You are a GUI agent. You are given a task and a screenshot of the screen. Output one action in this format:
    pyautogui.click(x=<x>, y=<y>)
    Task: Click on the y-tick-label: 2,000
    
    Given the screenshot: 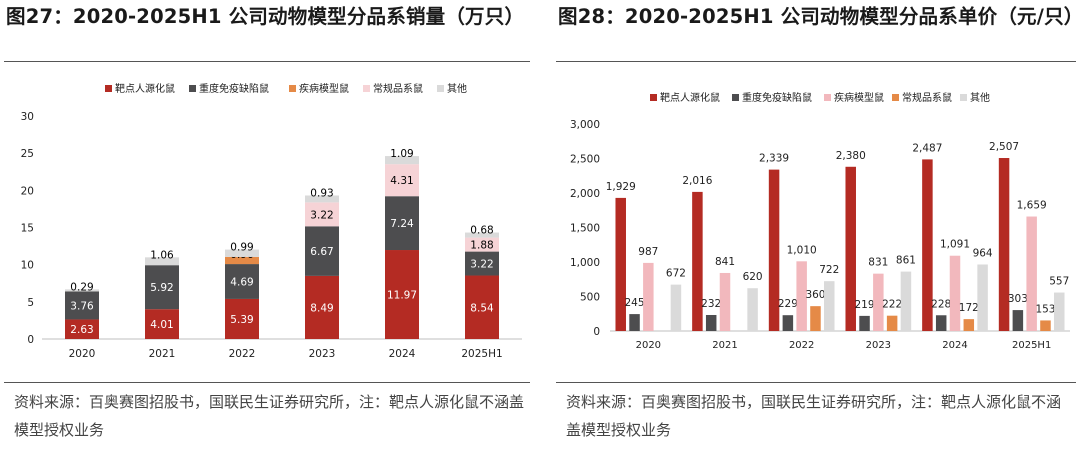 What is the action you would take?
    pyautogui.click(x=585, y=194)
    